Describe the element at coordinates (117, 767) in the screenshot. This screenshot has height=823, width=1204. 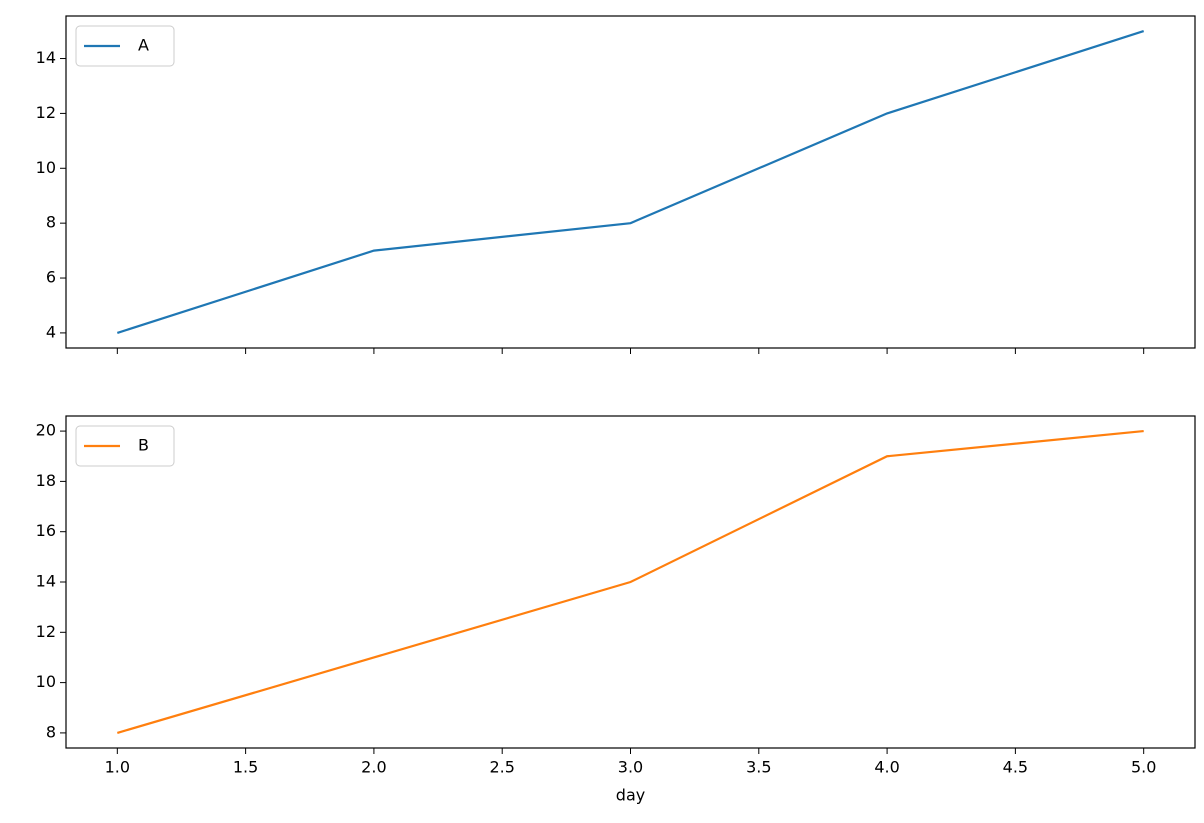
I see `x-tick-label: 1.0` at that location.